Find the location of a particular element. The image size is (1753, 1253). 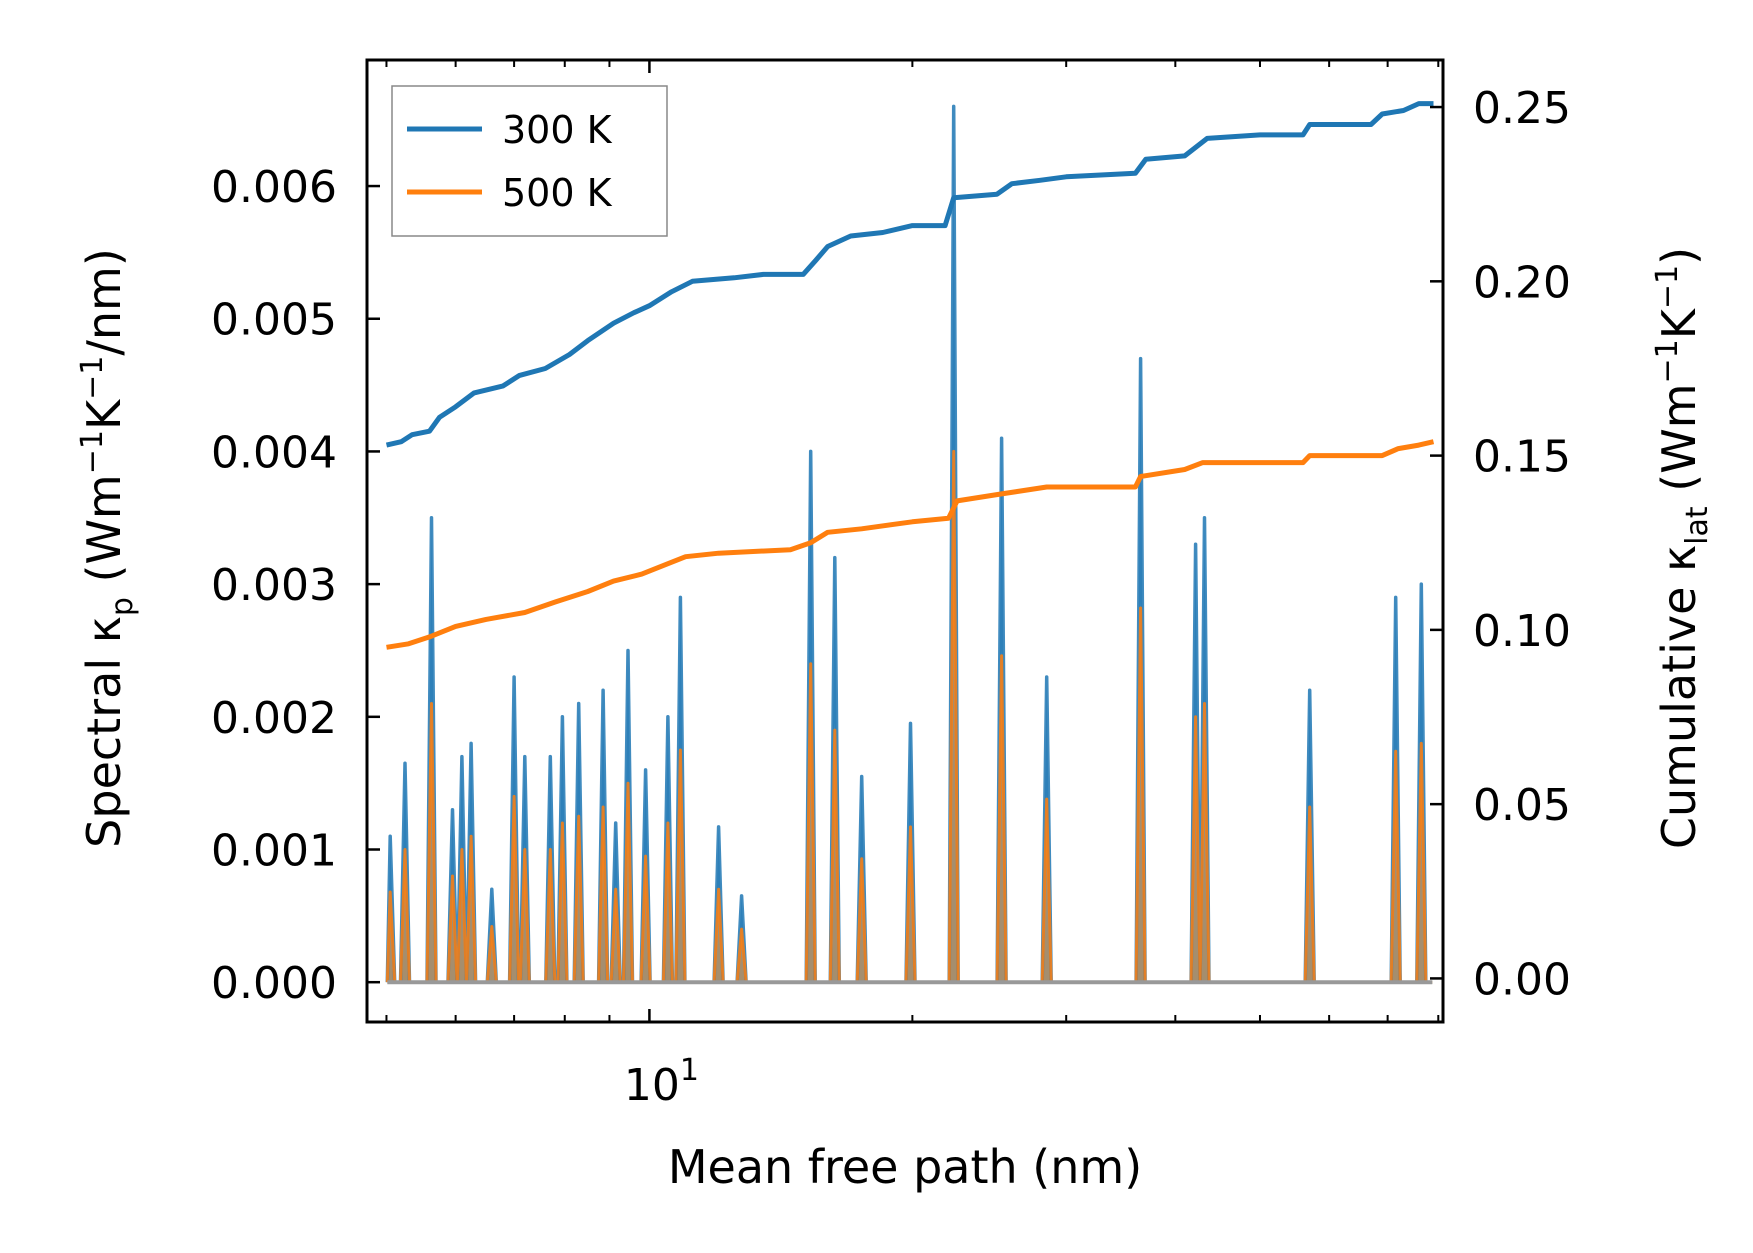

right-y-tick-label: 0.25 is located at coordinates (1522, 108).